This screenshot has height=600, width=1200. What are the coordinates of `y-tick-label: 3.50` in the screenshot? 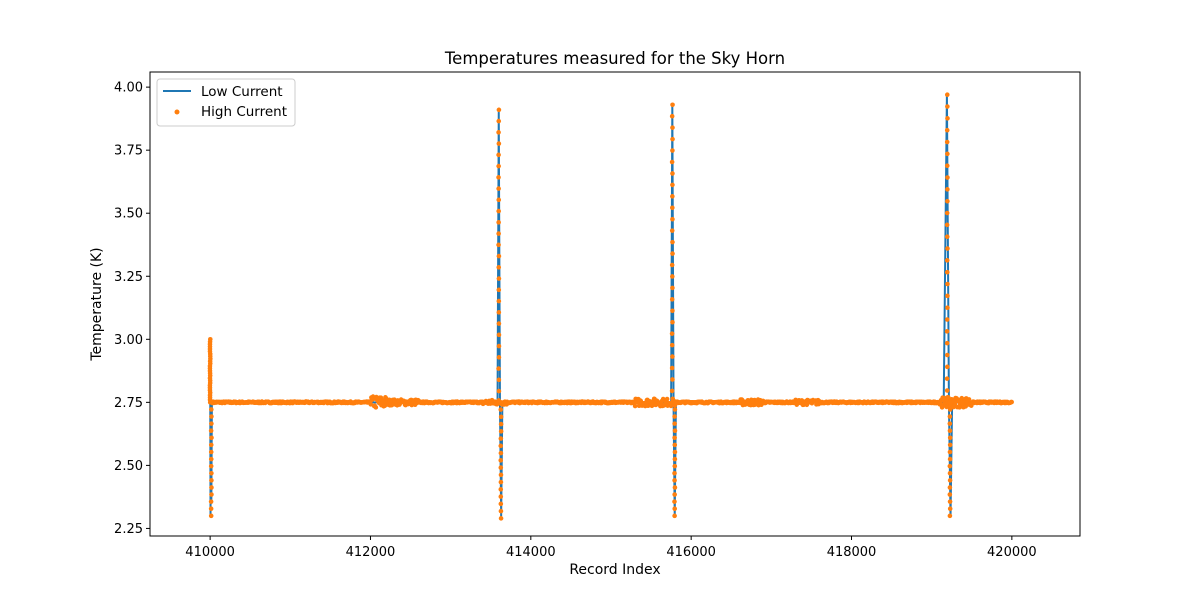 It's located at (128, 214).